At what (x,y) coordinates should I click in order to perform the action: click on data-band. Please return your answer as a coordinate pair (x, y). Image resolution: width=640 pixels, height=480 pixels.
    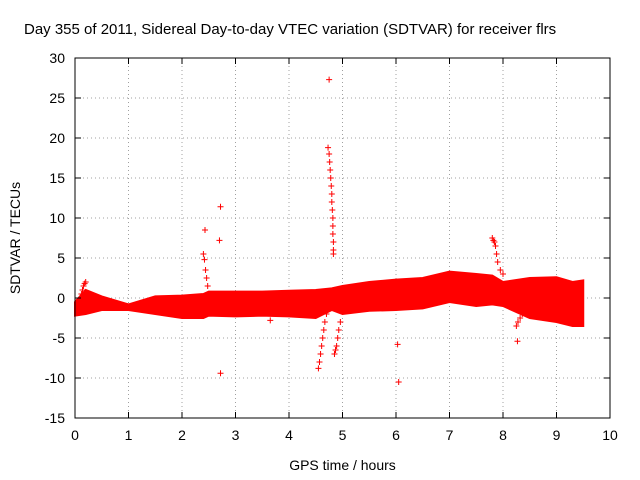
    Looking at the image, I should click on (329, 298).